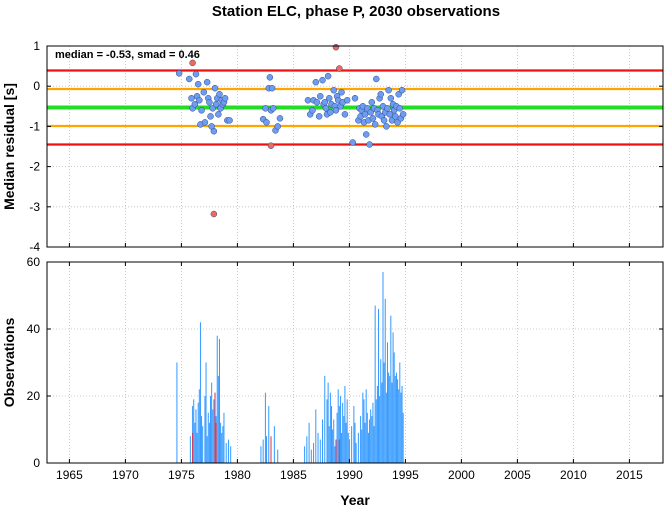 This screenshot has height=511, width=669. What do you see at coordinates (517, 475) in the screenshot?
I see `x-tick-label: 2005` at bounding box center [517, 475].